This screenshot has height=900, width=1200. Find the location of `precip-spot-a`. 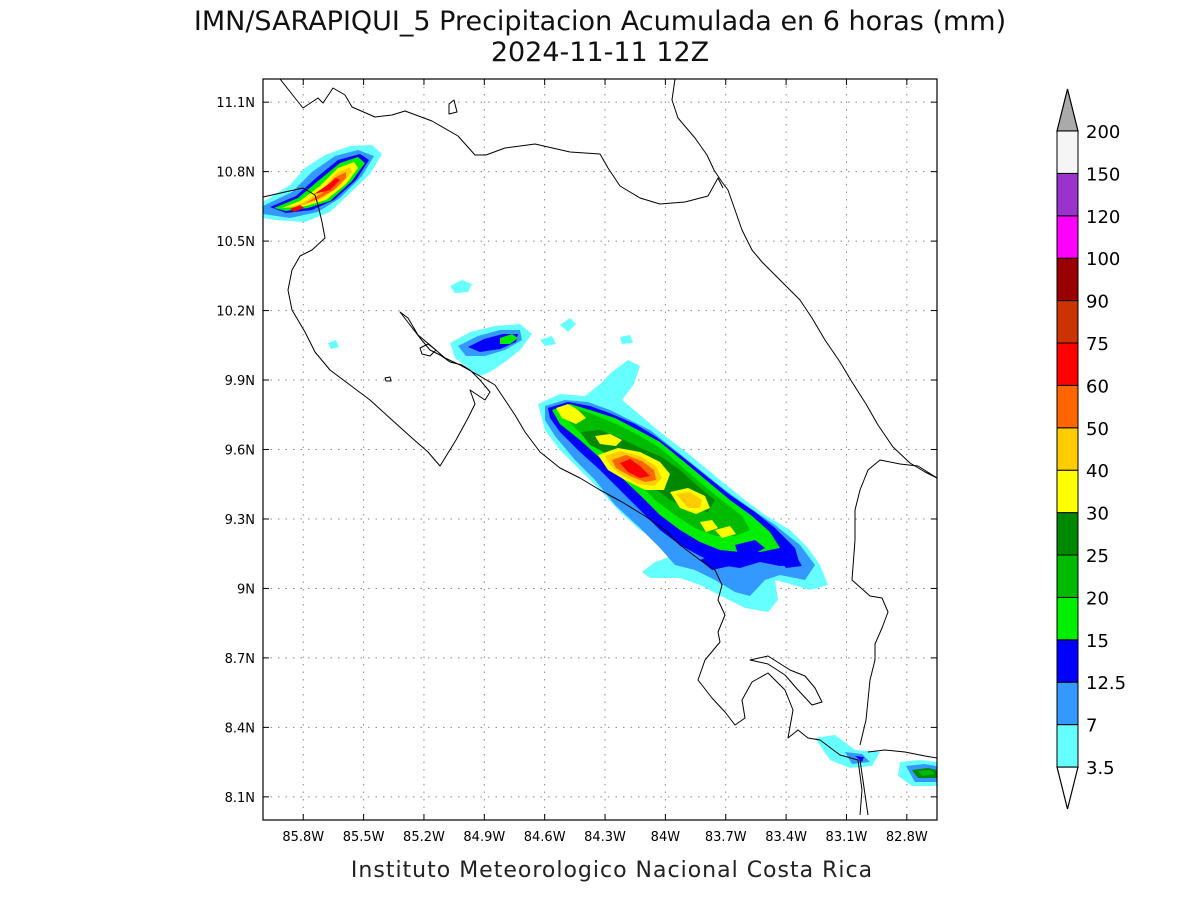

precip-spot-a is located at coordinates (461, 286).